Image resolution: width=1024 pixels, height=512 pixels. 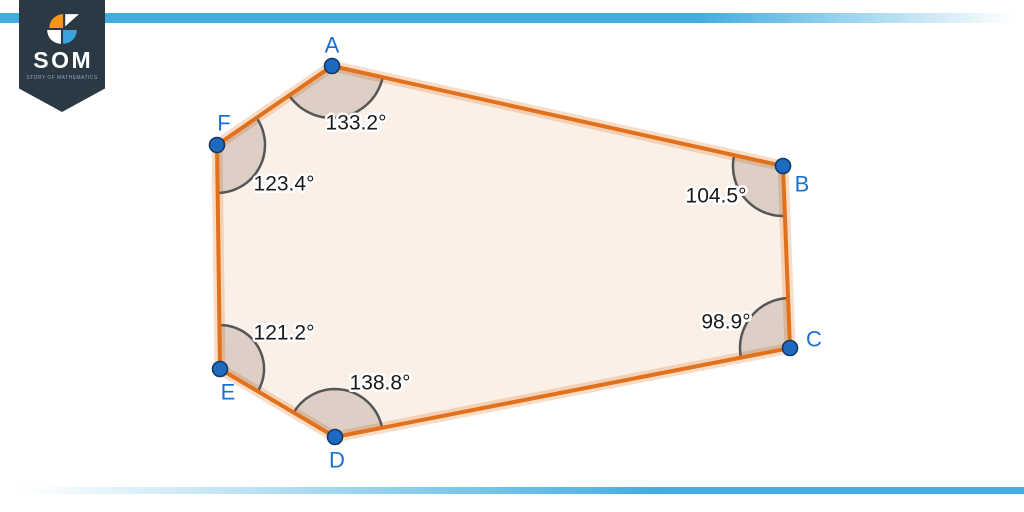 What do you see at coordinates (63, 60) in the screenshot?
I see `som-logo-text: SOM` at bounding box center [63, 60].